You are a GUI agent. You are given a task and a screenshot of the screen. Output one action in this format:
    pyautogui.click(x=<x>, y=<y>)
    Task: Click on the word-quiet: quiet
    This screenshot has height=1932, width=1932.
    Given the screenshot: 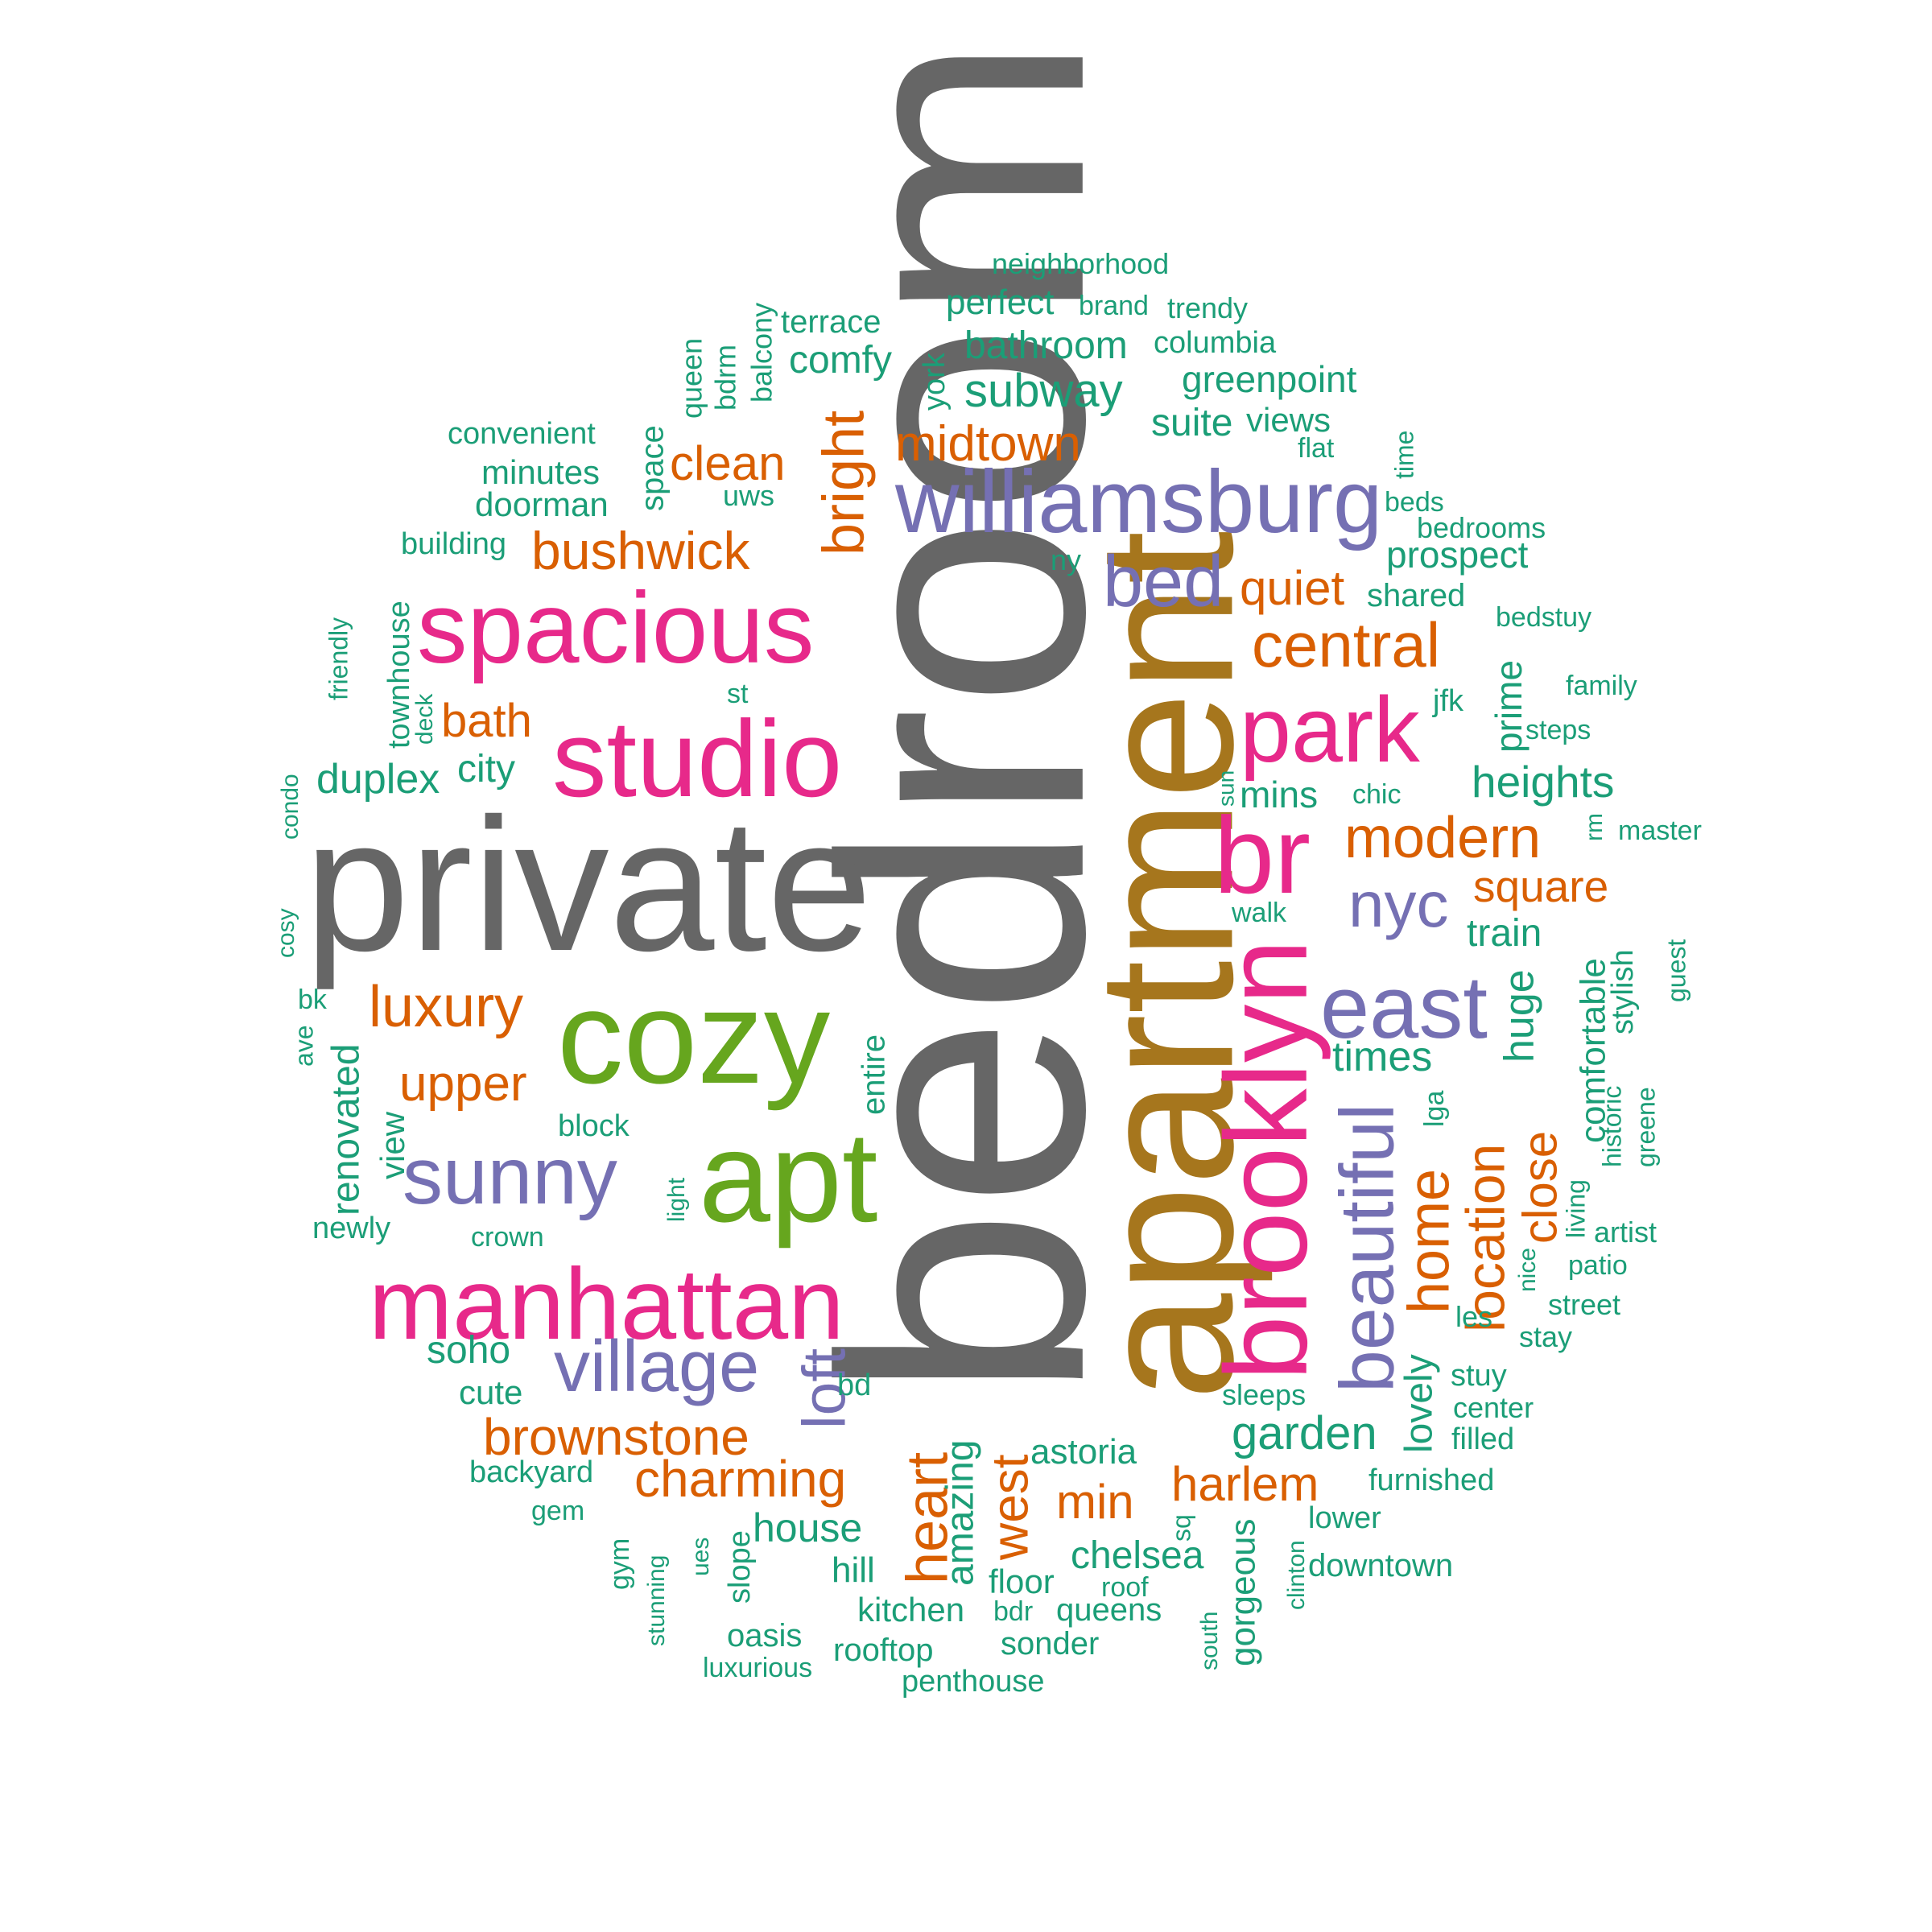 What is the action you would take?
    pyautogui.click(x=1292, y=587)
    